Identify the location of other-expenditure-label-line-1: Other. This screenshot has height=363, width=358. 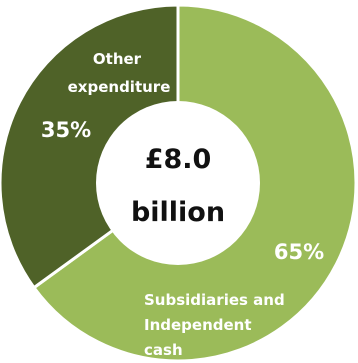
(117, 59).